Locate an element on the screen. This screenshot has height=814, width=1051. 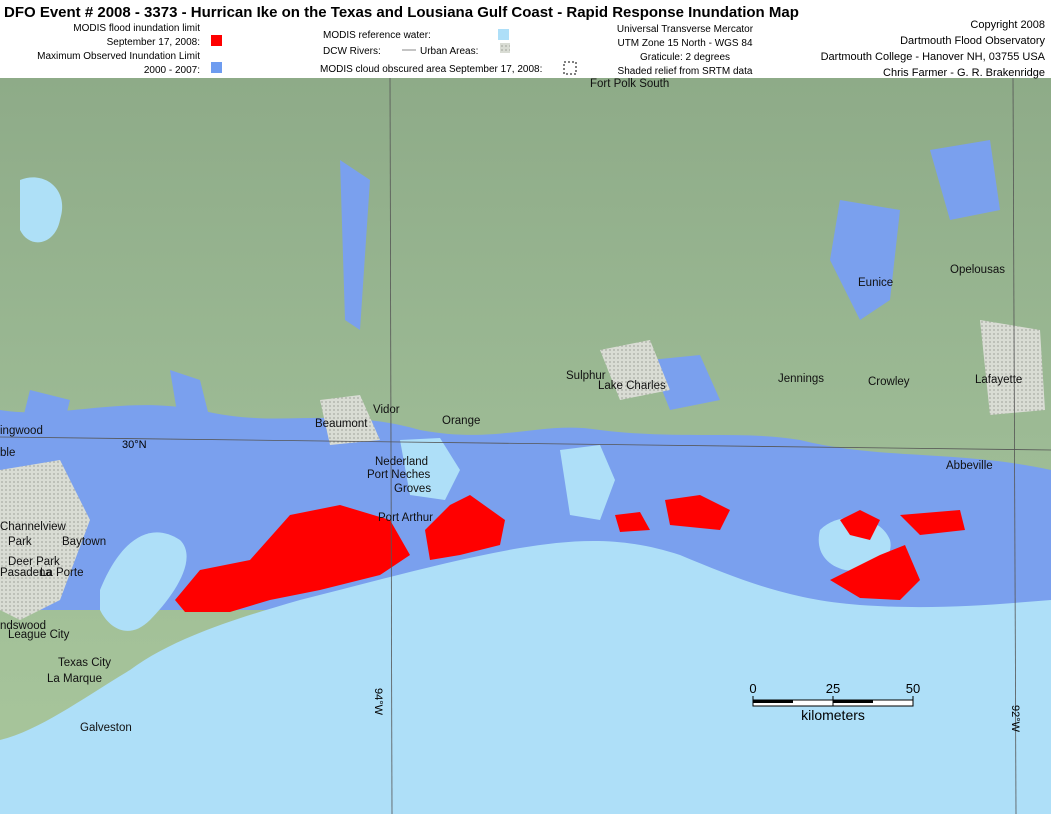
parallel is located at coordinates (525, 443).